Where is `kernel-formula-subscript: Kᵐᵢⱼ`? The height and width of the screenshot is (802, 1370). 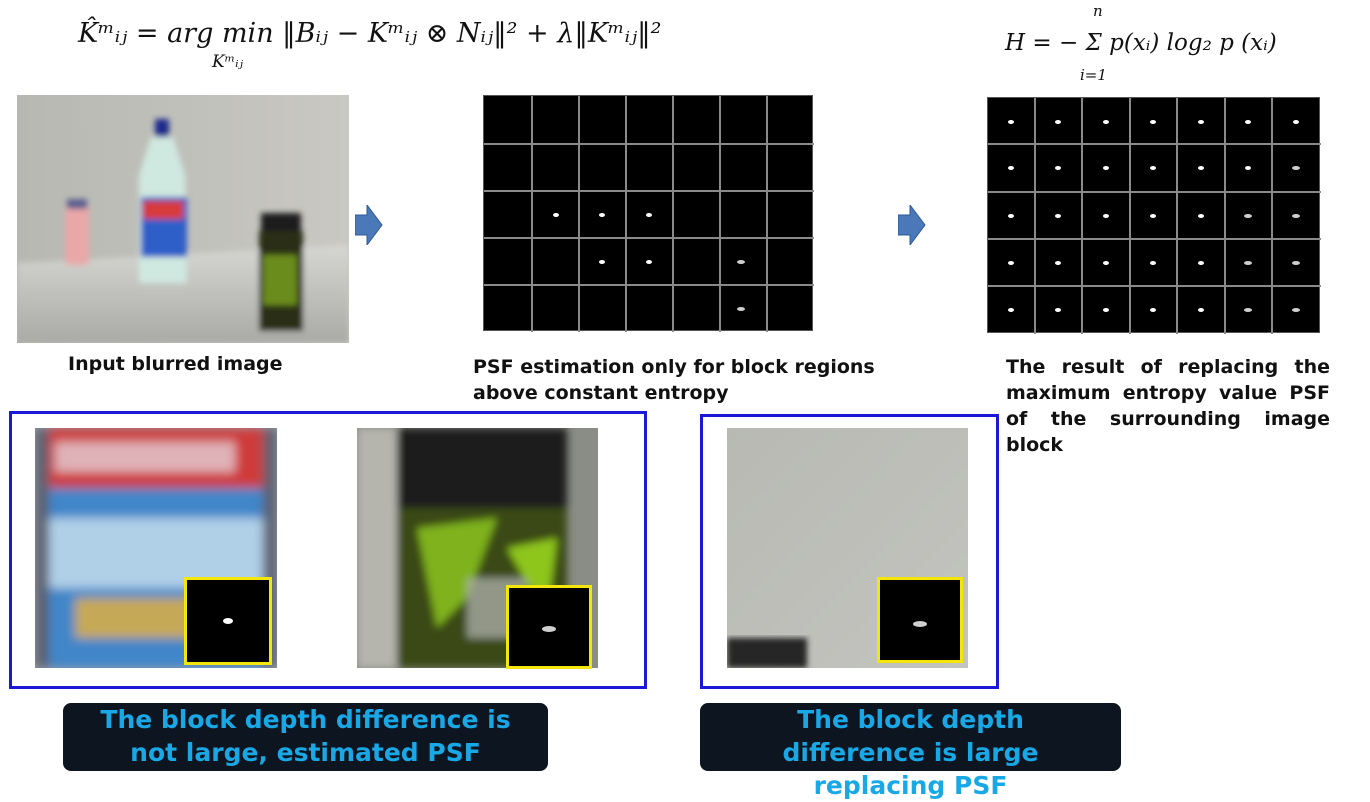 kernel-formula-subscript: Kᵐᵢⱼ is located at coordinates (228, 62).